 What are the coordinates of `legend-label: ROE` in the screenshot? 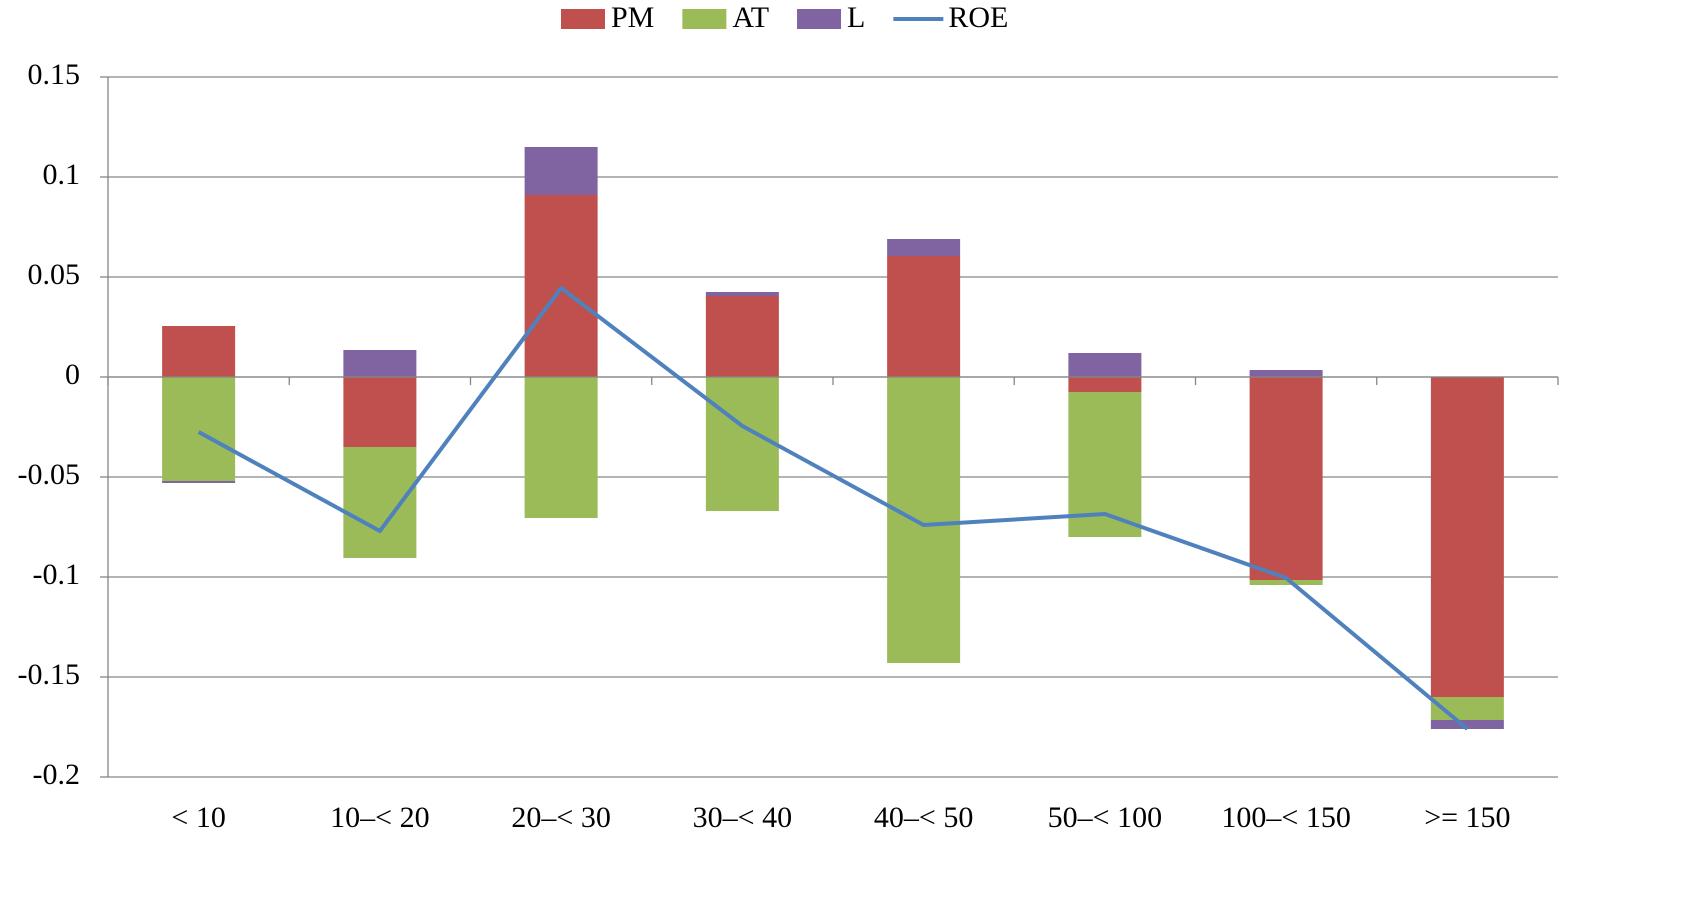 It's located at (978, 17).